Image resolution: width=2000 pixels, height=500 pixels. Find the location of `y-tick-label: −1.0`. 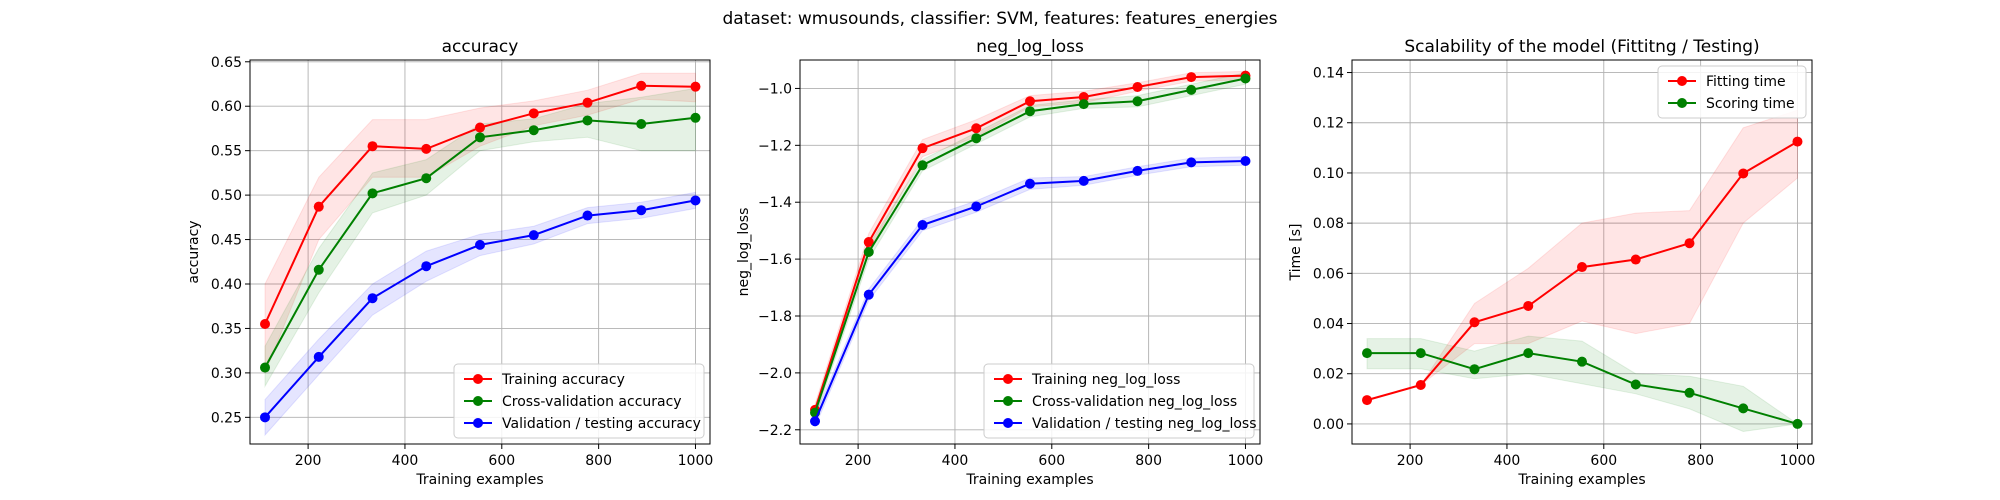

y-tick-label: −1.0 is located at coordinates (775, 89).